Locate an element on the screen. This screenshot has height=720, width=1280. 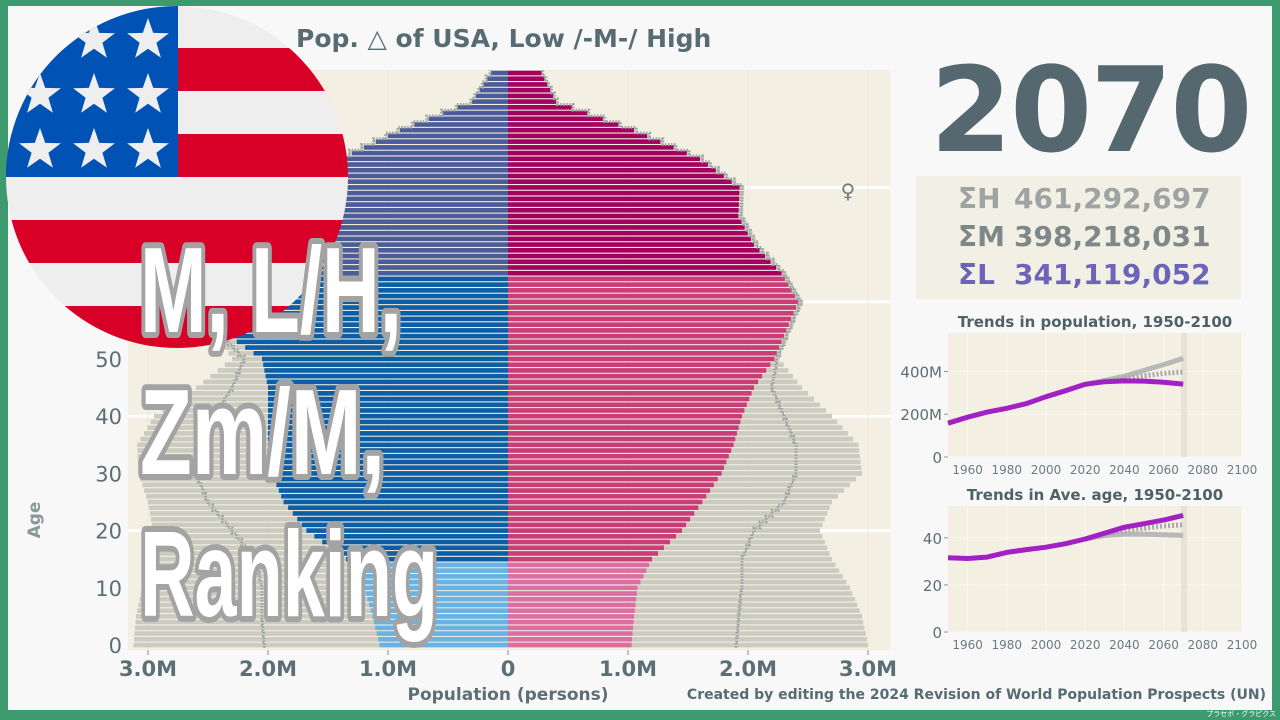
x-tick-label: 1960 is located at coordinates (967, 645).